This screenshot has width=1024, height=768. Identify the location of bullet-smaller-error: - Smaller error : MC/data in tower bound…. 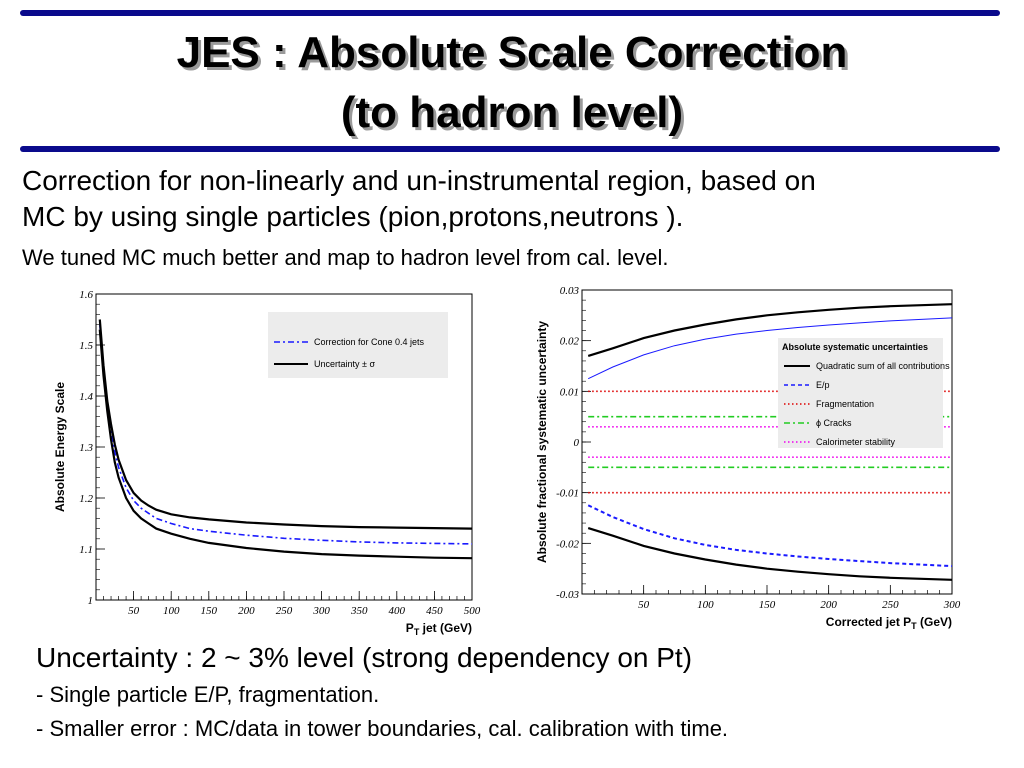
(382, 728).